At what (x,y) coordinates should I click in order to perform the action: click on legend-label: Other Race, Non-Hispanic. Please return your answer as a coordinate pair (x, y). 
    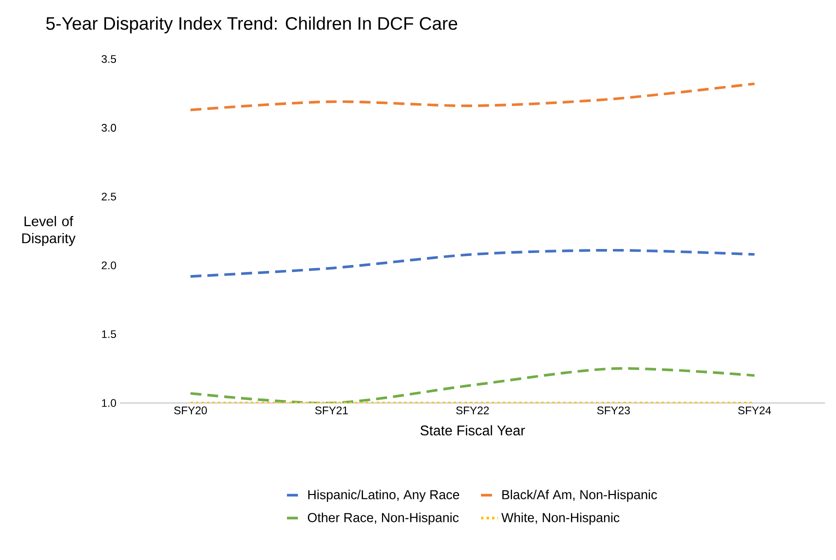
    Looking at the image, I should click on (383, 518).